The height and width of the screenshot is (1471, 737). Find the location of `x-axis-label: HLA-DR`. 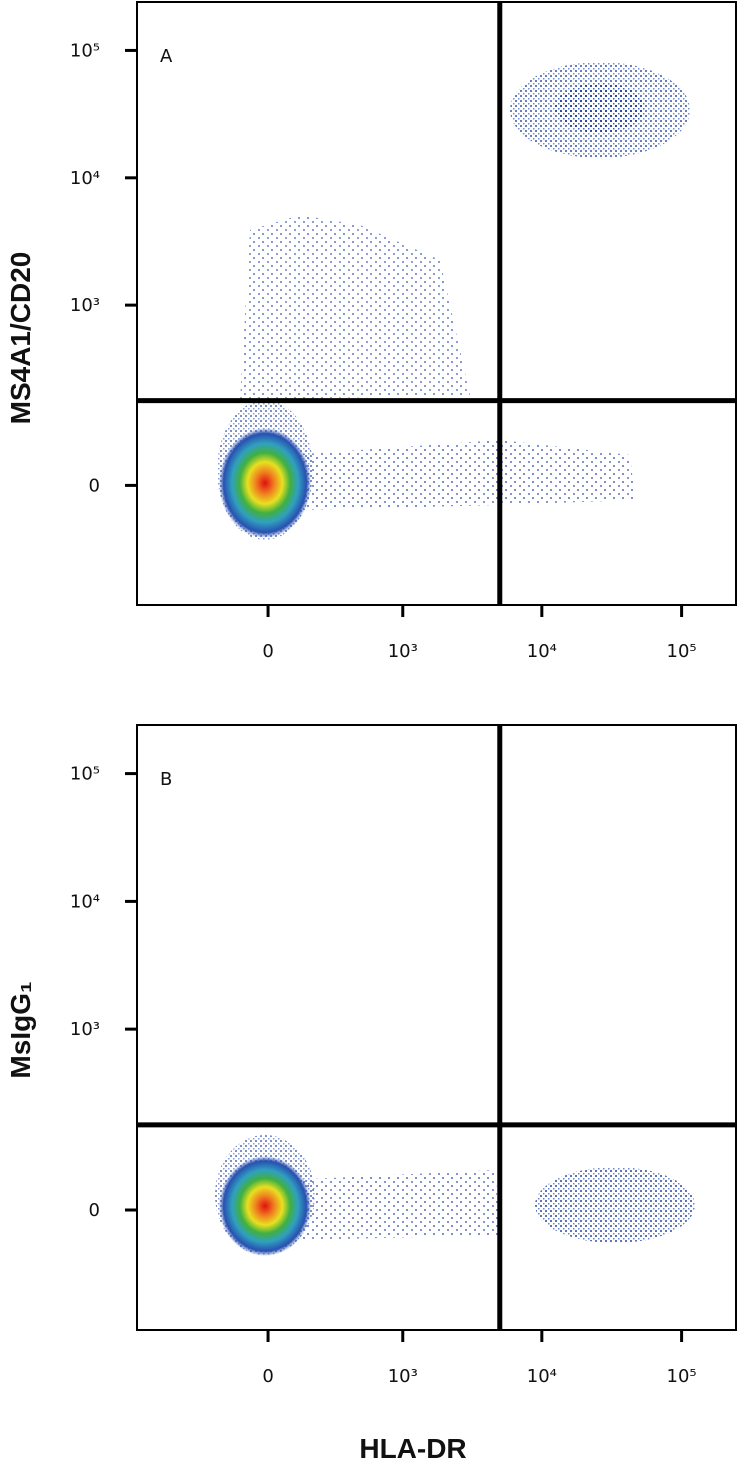

x-axis-label: HLA-DR is located at coordinates (412, 1448).